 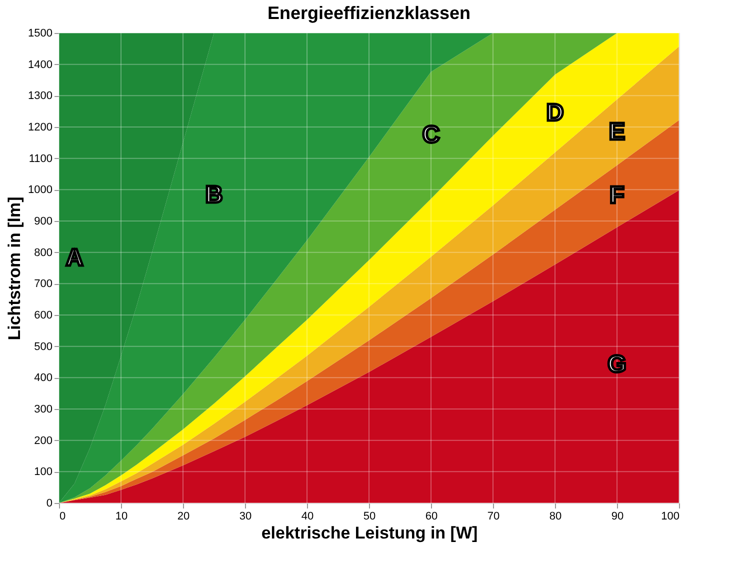 What do you see at coordinates (40, 34) in the screenshot?
I see `y-tick-label: 1500` at bounding box center [40, 34].